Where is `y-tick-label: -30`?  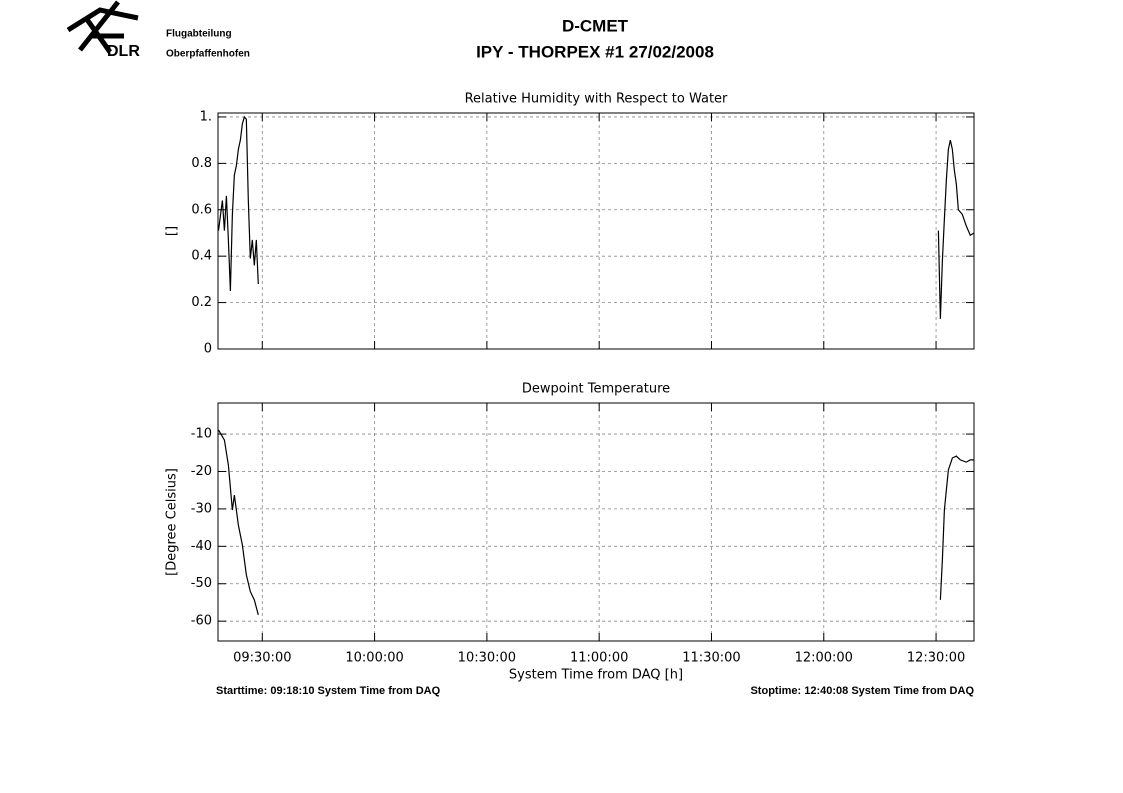 y-tick-label: -30 is located at coordinates (201, 508).